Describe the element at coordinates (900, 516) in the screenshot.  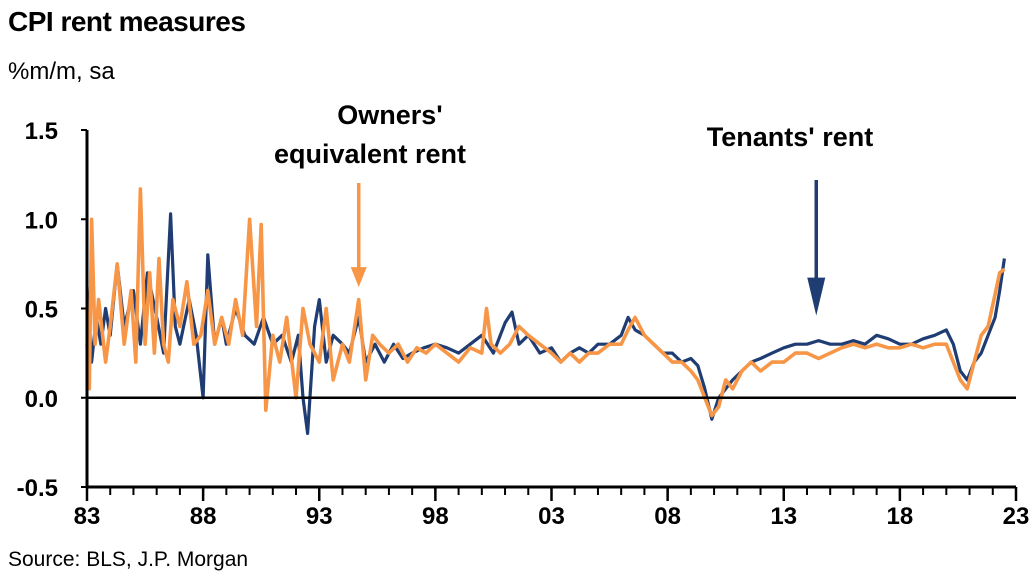
I see `x-tick-label: 18` at that location.